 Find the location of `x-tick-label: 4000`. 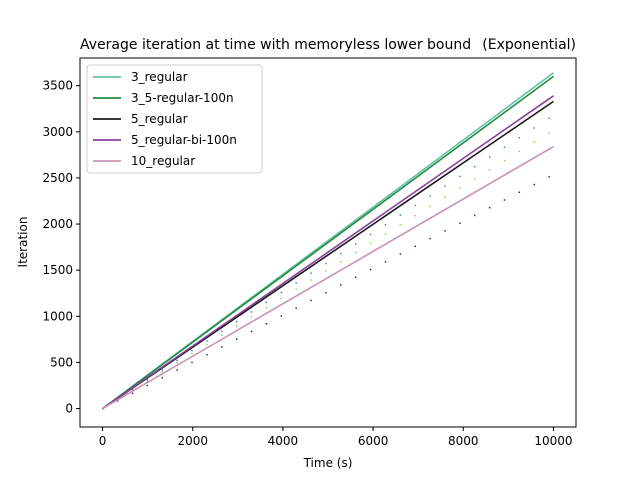

x-tick-label: 4000 is located at coordinates (283, 441).